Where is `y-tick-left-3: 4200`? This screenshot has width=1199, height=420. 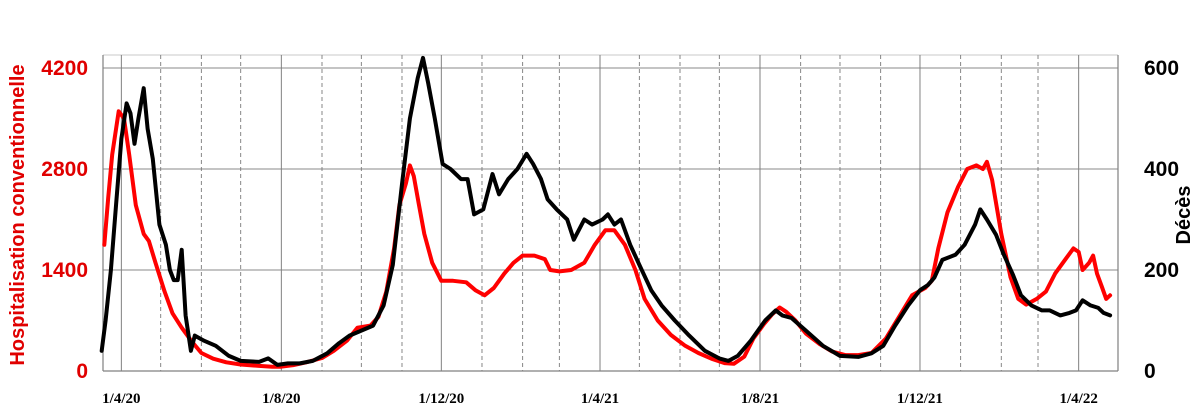
y-tick-left-3: 4200 is located at coordinates (64, 68).